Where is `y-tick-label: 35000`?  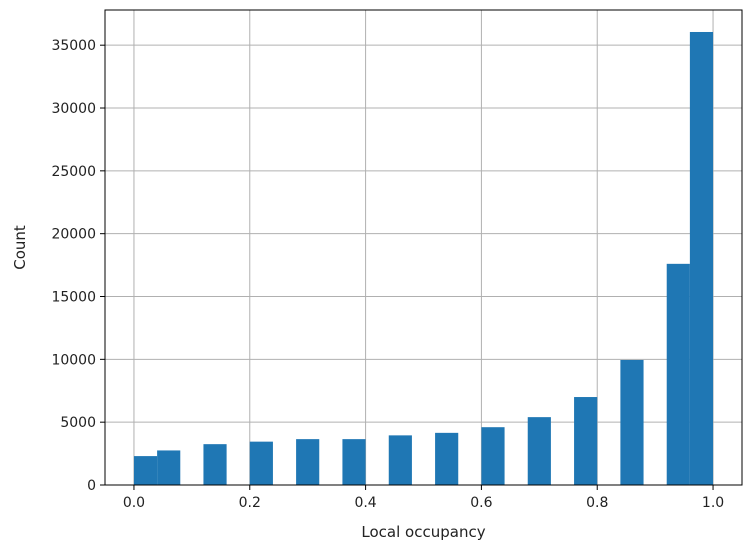
y-tick-label: 35000 is located at coordinates (73, 46).